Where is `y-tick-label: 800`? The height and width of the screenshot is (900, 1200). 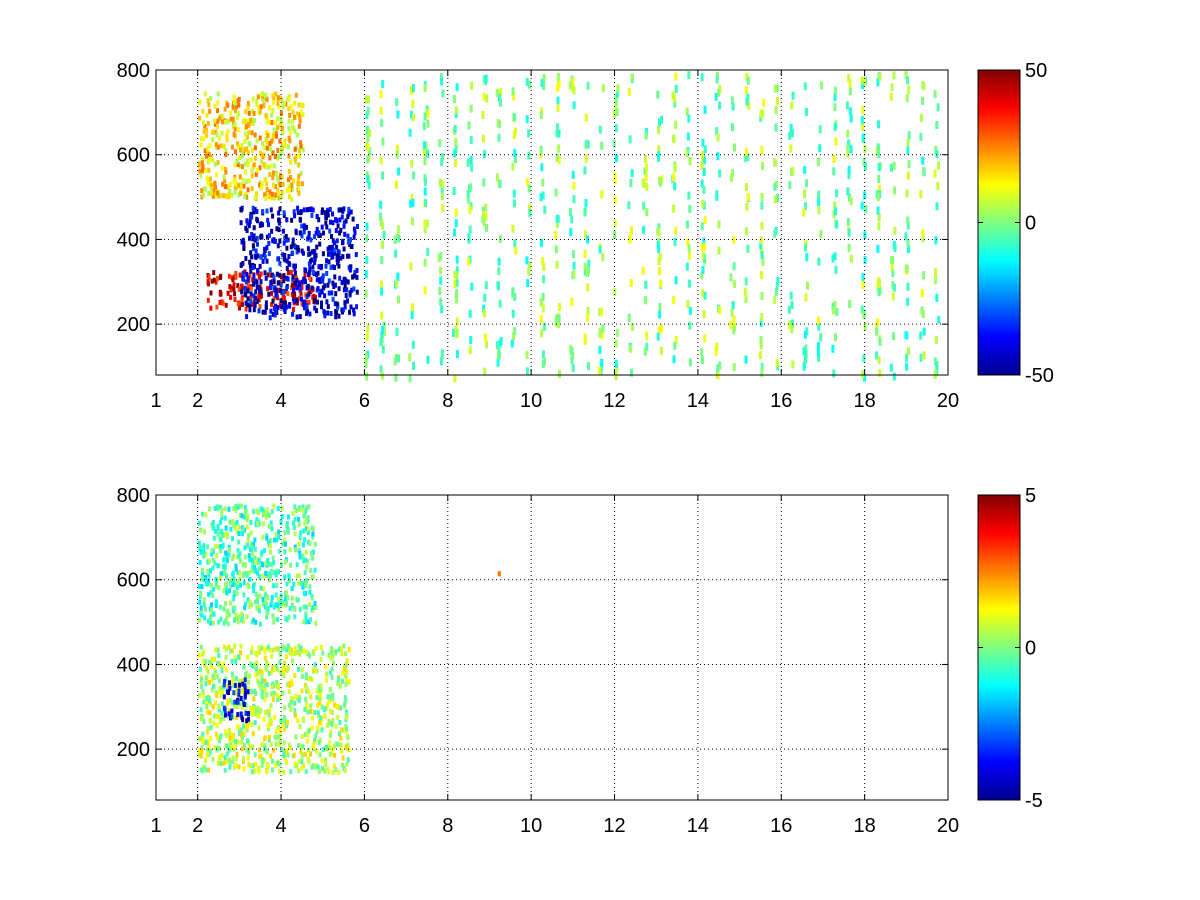
y-tick-label: 800 is located at coordinates (133, 71).